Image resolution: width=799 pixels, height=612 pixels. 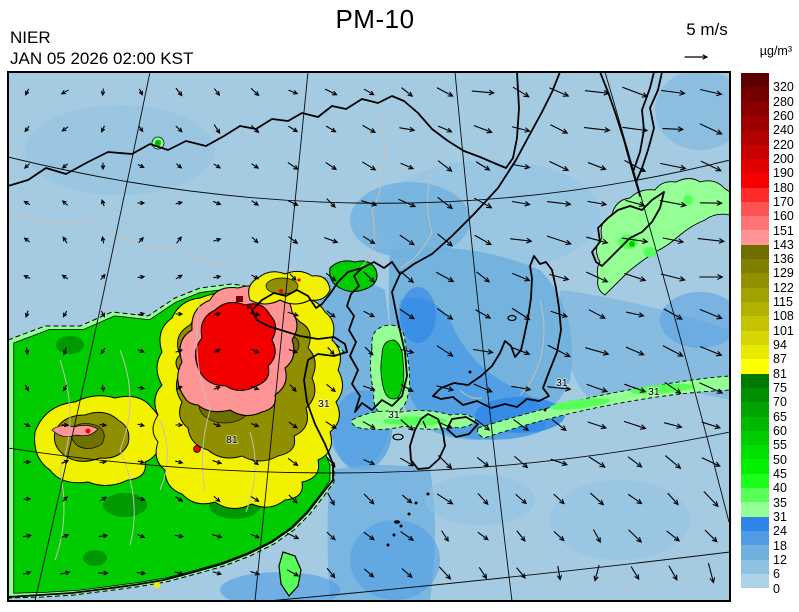 What do you see at coordinates (603, 407) in the screenshot?
I see `pm-green-japan-streak` at bounding box center [603, 407].